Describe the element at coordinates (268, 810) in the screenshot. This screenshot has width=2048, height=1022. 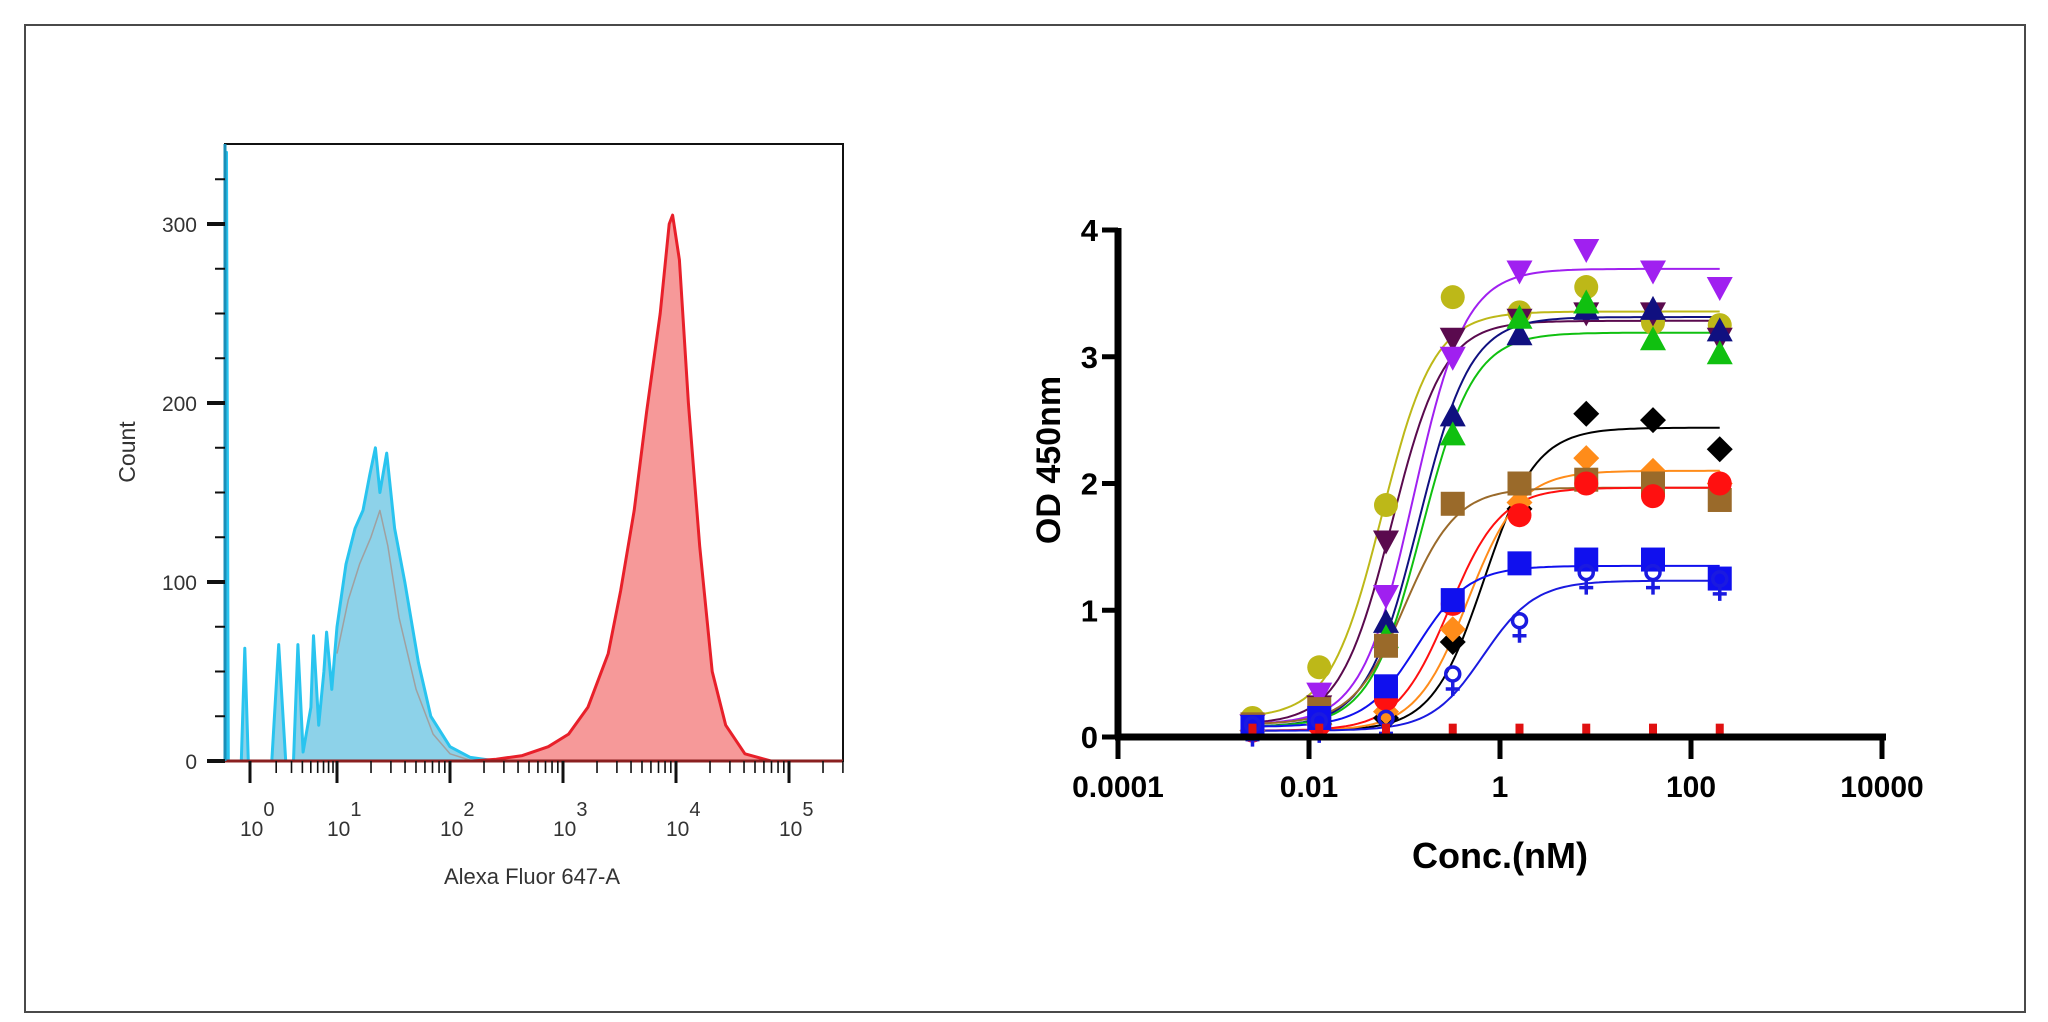
I see `tick-exponent: 0` at that location.